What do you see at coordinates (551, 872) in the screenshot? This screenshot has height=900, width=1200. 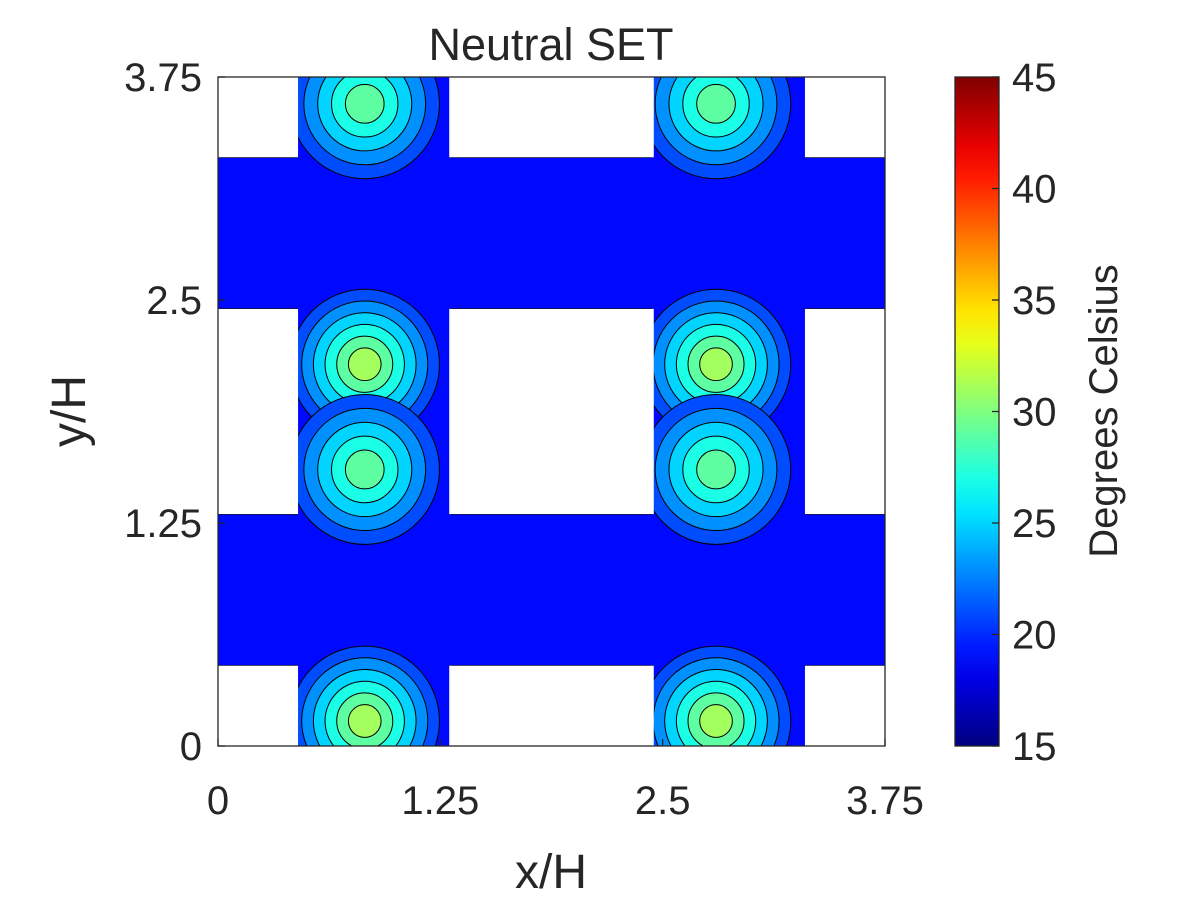 I see `x-axis-label: x/H` at bounding box center [551, 872].